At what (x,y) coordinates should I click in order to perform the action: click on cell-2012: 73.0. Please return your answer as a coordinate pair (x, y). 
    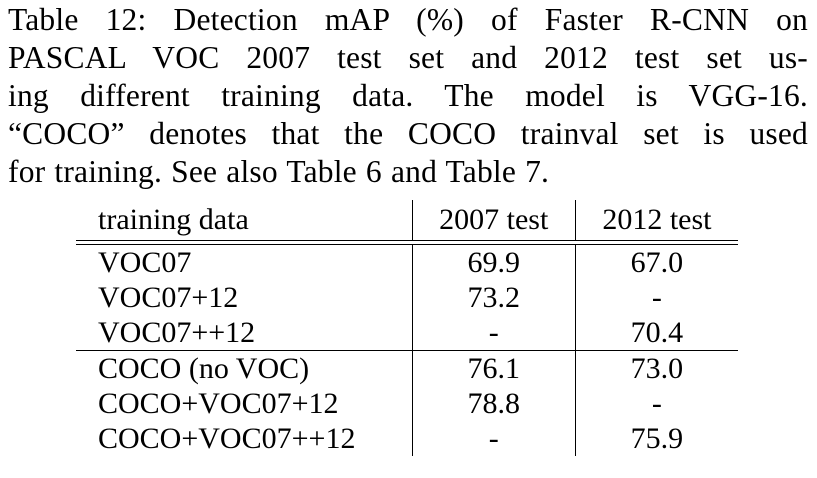
    Looking at the image, I should click on (656, 368).